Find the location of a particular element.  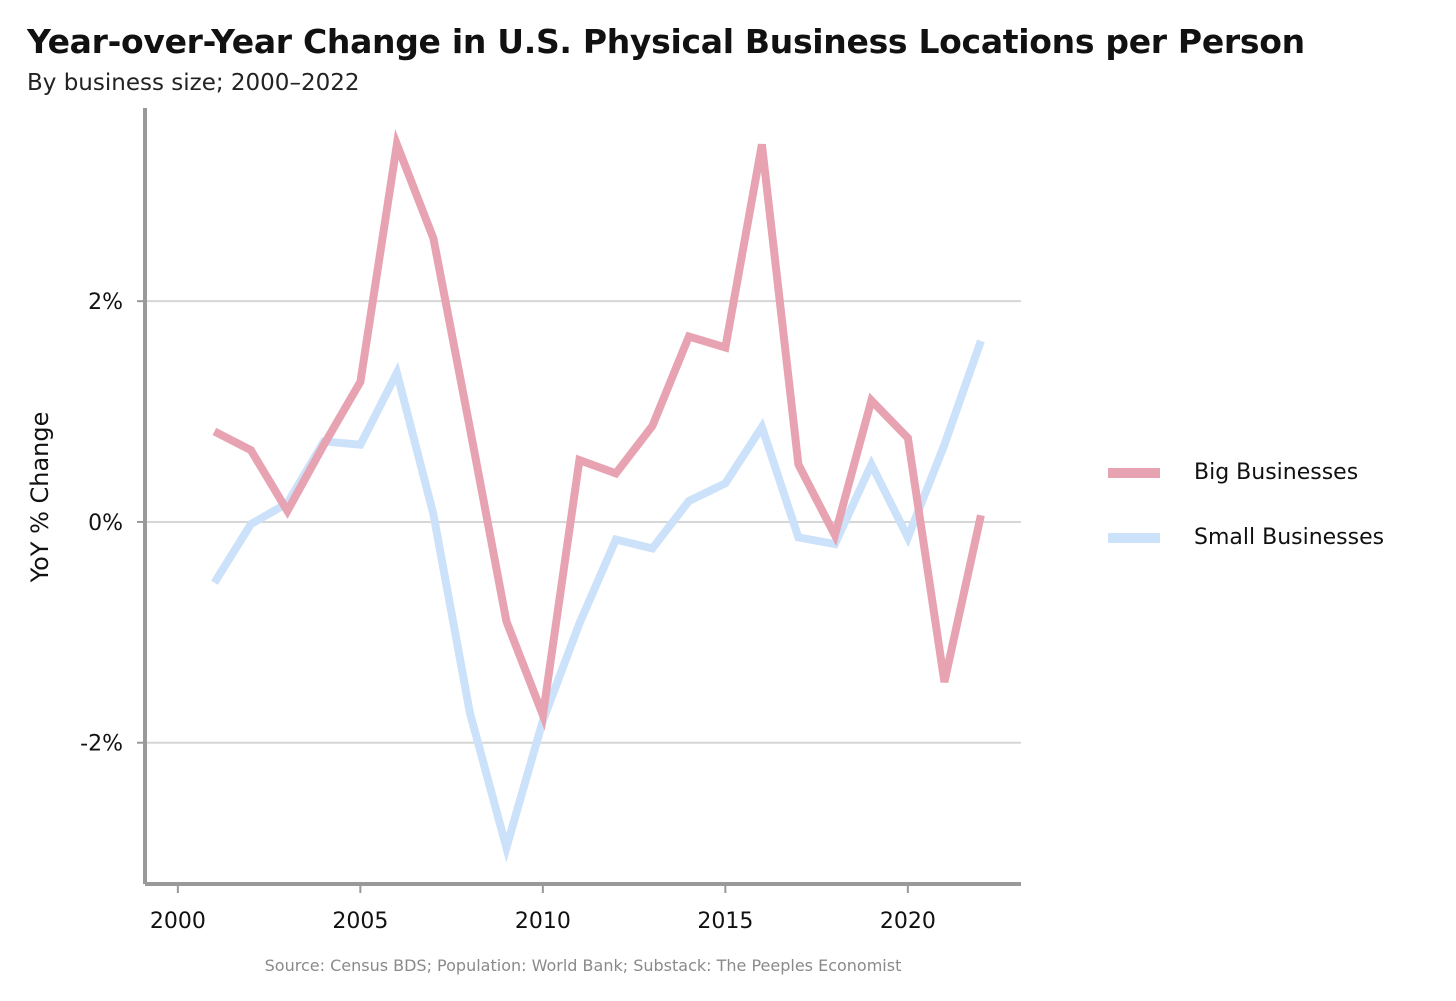

x-tick-label: 2015 is located at coordinates (725, 921).